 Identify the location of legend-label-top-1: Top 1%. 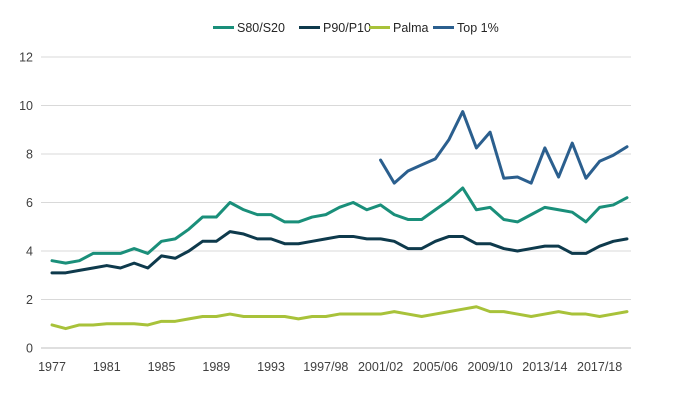
(478, 28).